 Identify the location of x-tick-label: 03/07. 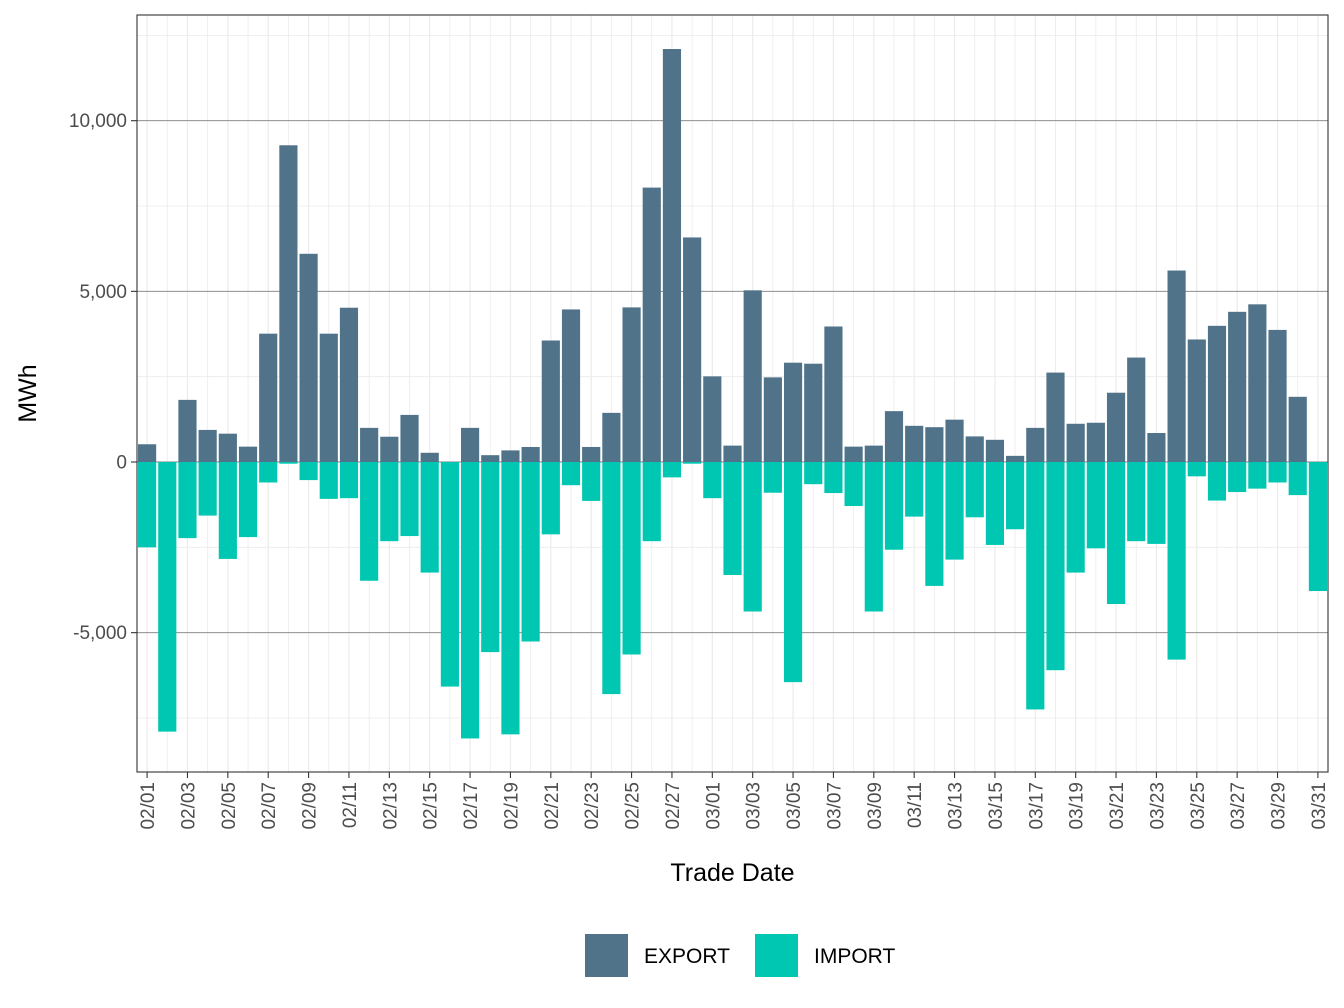
(834, 806).